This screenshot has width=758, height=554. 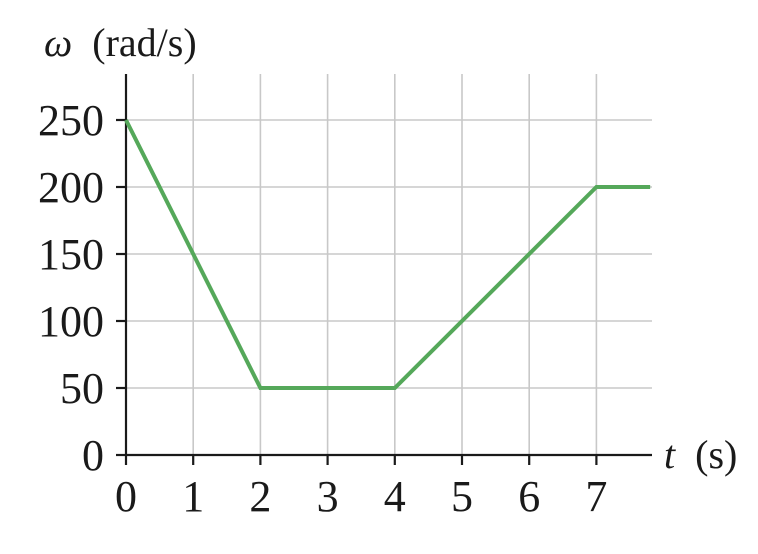 What do you see at coordinates (716, 454) in the screenshot?
I see `x-axis-unit: (s)` at bounding box center [716, 454].